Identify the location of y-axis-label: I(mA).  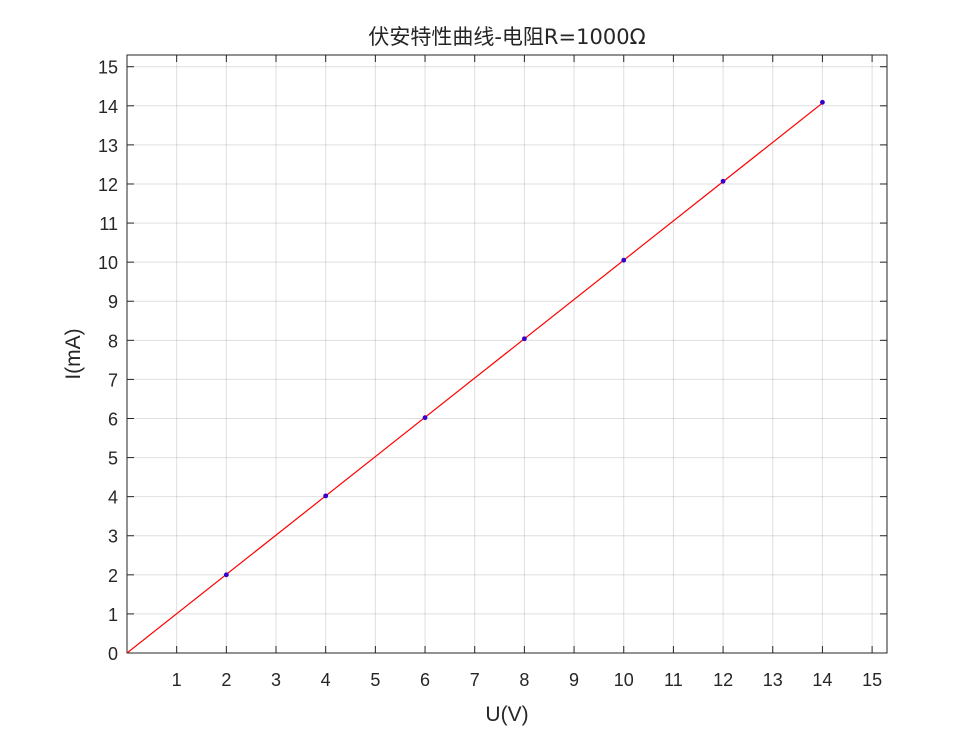
(73, 353).